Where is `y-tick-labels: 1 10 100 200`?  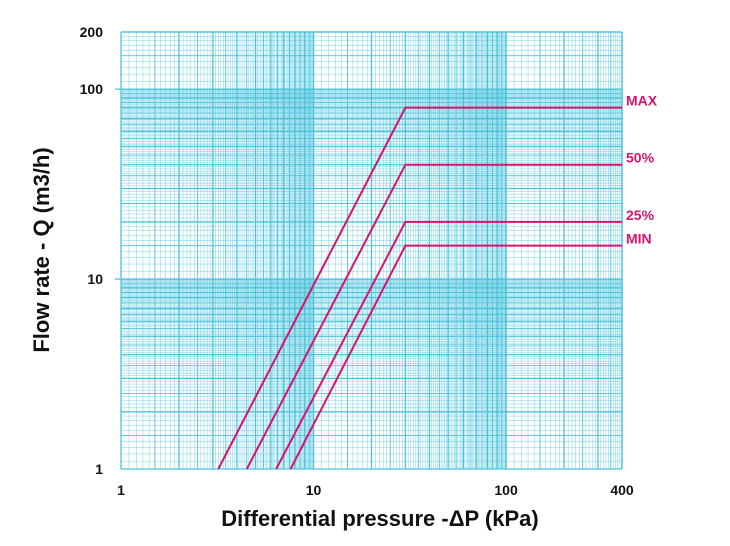 y-tick-labels: 1 10 100 200 is located at coordinates (92, 250).